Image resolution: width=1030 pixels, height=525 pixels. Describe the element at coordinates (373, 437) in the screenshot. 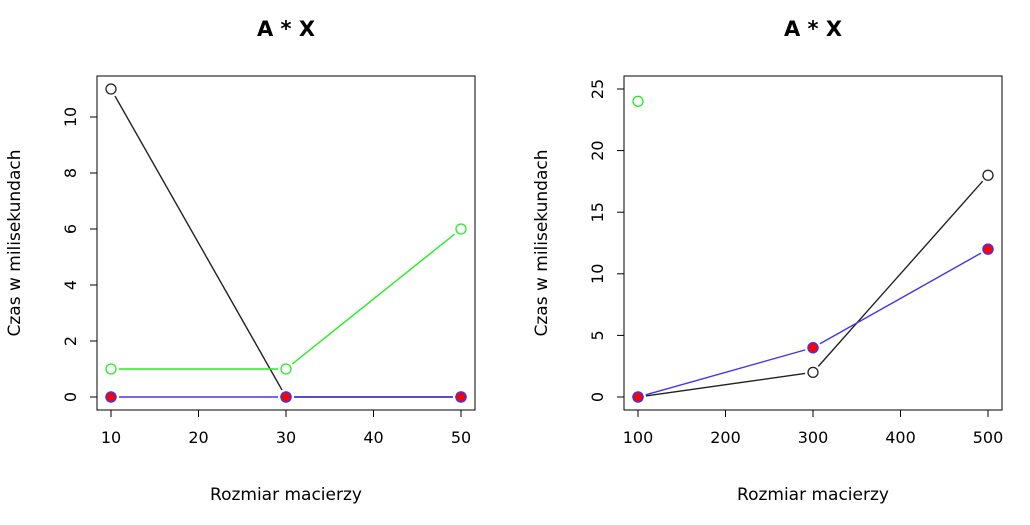

I see `left-x-tick-label: 40` at that location.